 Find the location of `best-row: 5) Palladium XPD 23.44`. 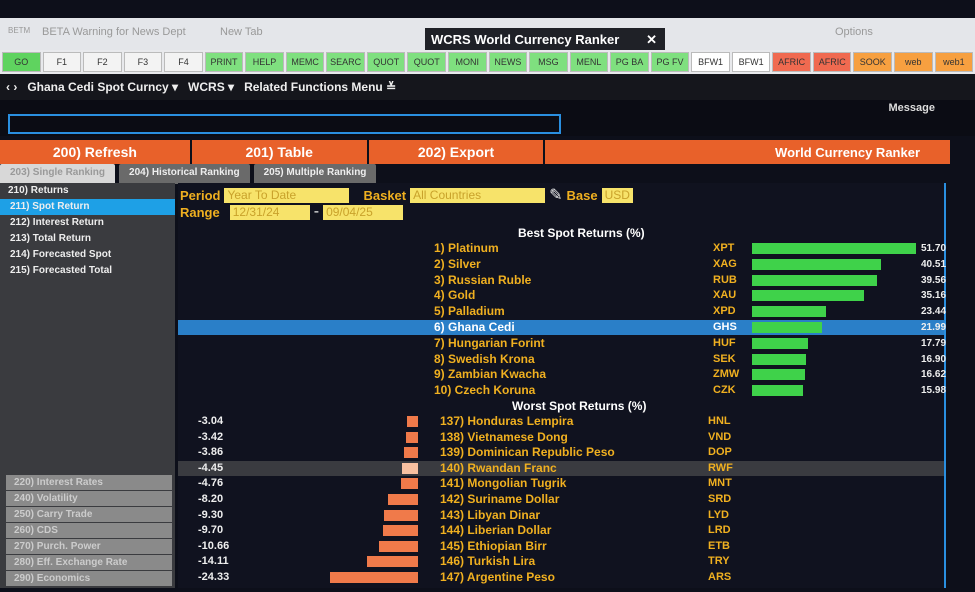

best-row: 5) Palladium XPD 23.44 is located at coordinates (562, 311).